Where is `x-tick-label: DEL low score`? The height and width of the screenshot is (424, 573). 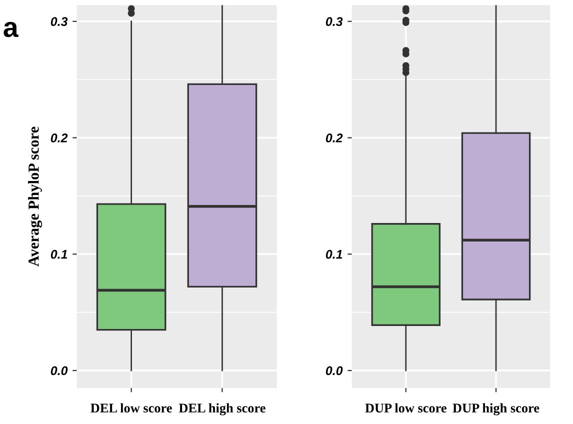
x-tick-label: DEL low score is located at coordinates (131, 408).